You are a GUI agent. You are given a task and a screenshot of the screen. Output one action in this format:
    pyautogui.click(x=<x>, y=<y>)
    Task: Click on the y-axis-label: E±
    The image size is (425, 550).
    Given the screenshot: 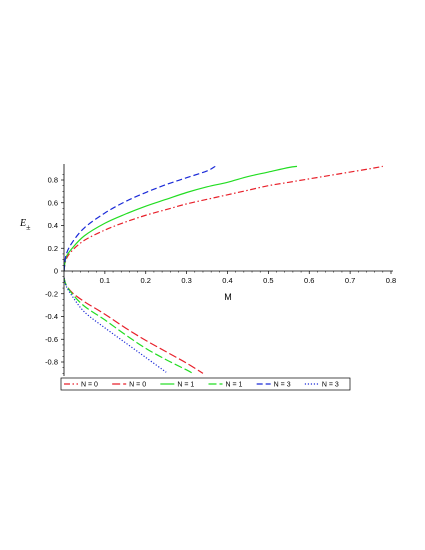 What is the action you would take?
    pyautogui.click(x=25, y=225)
    